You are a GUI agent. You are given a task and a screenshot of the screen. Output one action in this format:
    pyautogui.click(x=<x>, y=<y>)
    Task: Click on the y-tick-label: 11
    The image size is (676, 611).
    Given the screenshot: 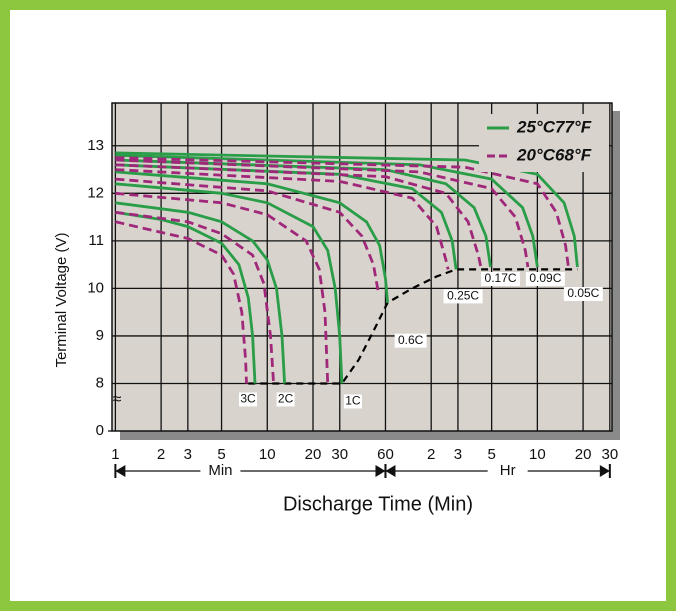 What is the action you would take?
    pyautogui.click(x=96, y=240)
    